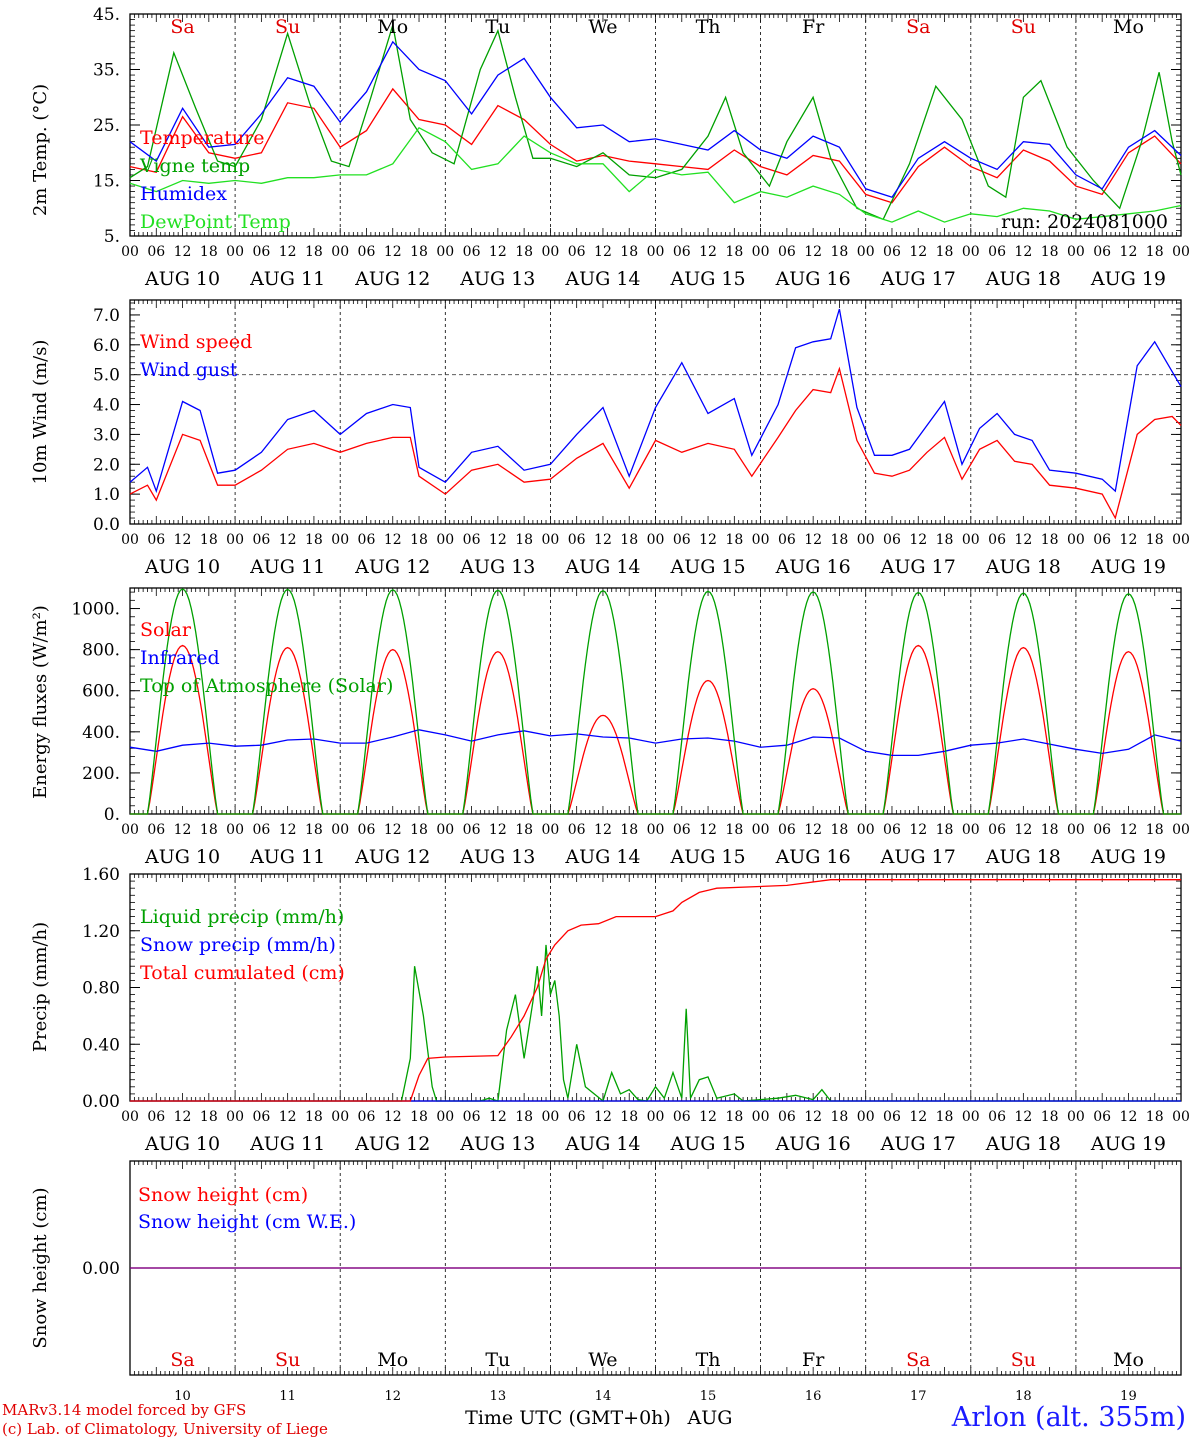  Describe the element at coordinates (247, 1222) in the screenshot. I see `legend-entry: Snow height (cm W.E.)` at that location.